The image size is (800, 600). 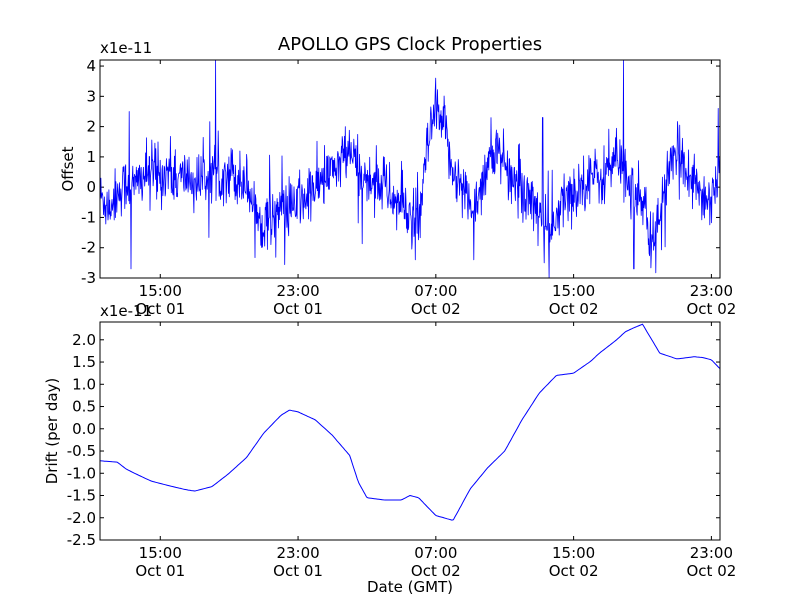 What do you see at coordinates (91, 66) in the screenshot?
I see `y-tick-label: 4` at bounding box center [91, 66].